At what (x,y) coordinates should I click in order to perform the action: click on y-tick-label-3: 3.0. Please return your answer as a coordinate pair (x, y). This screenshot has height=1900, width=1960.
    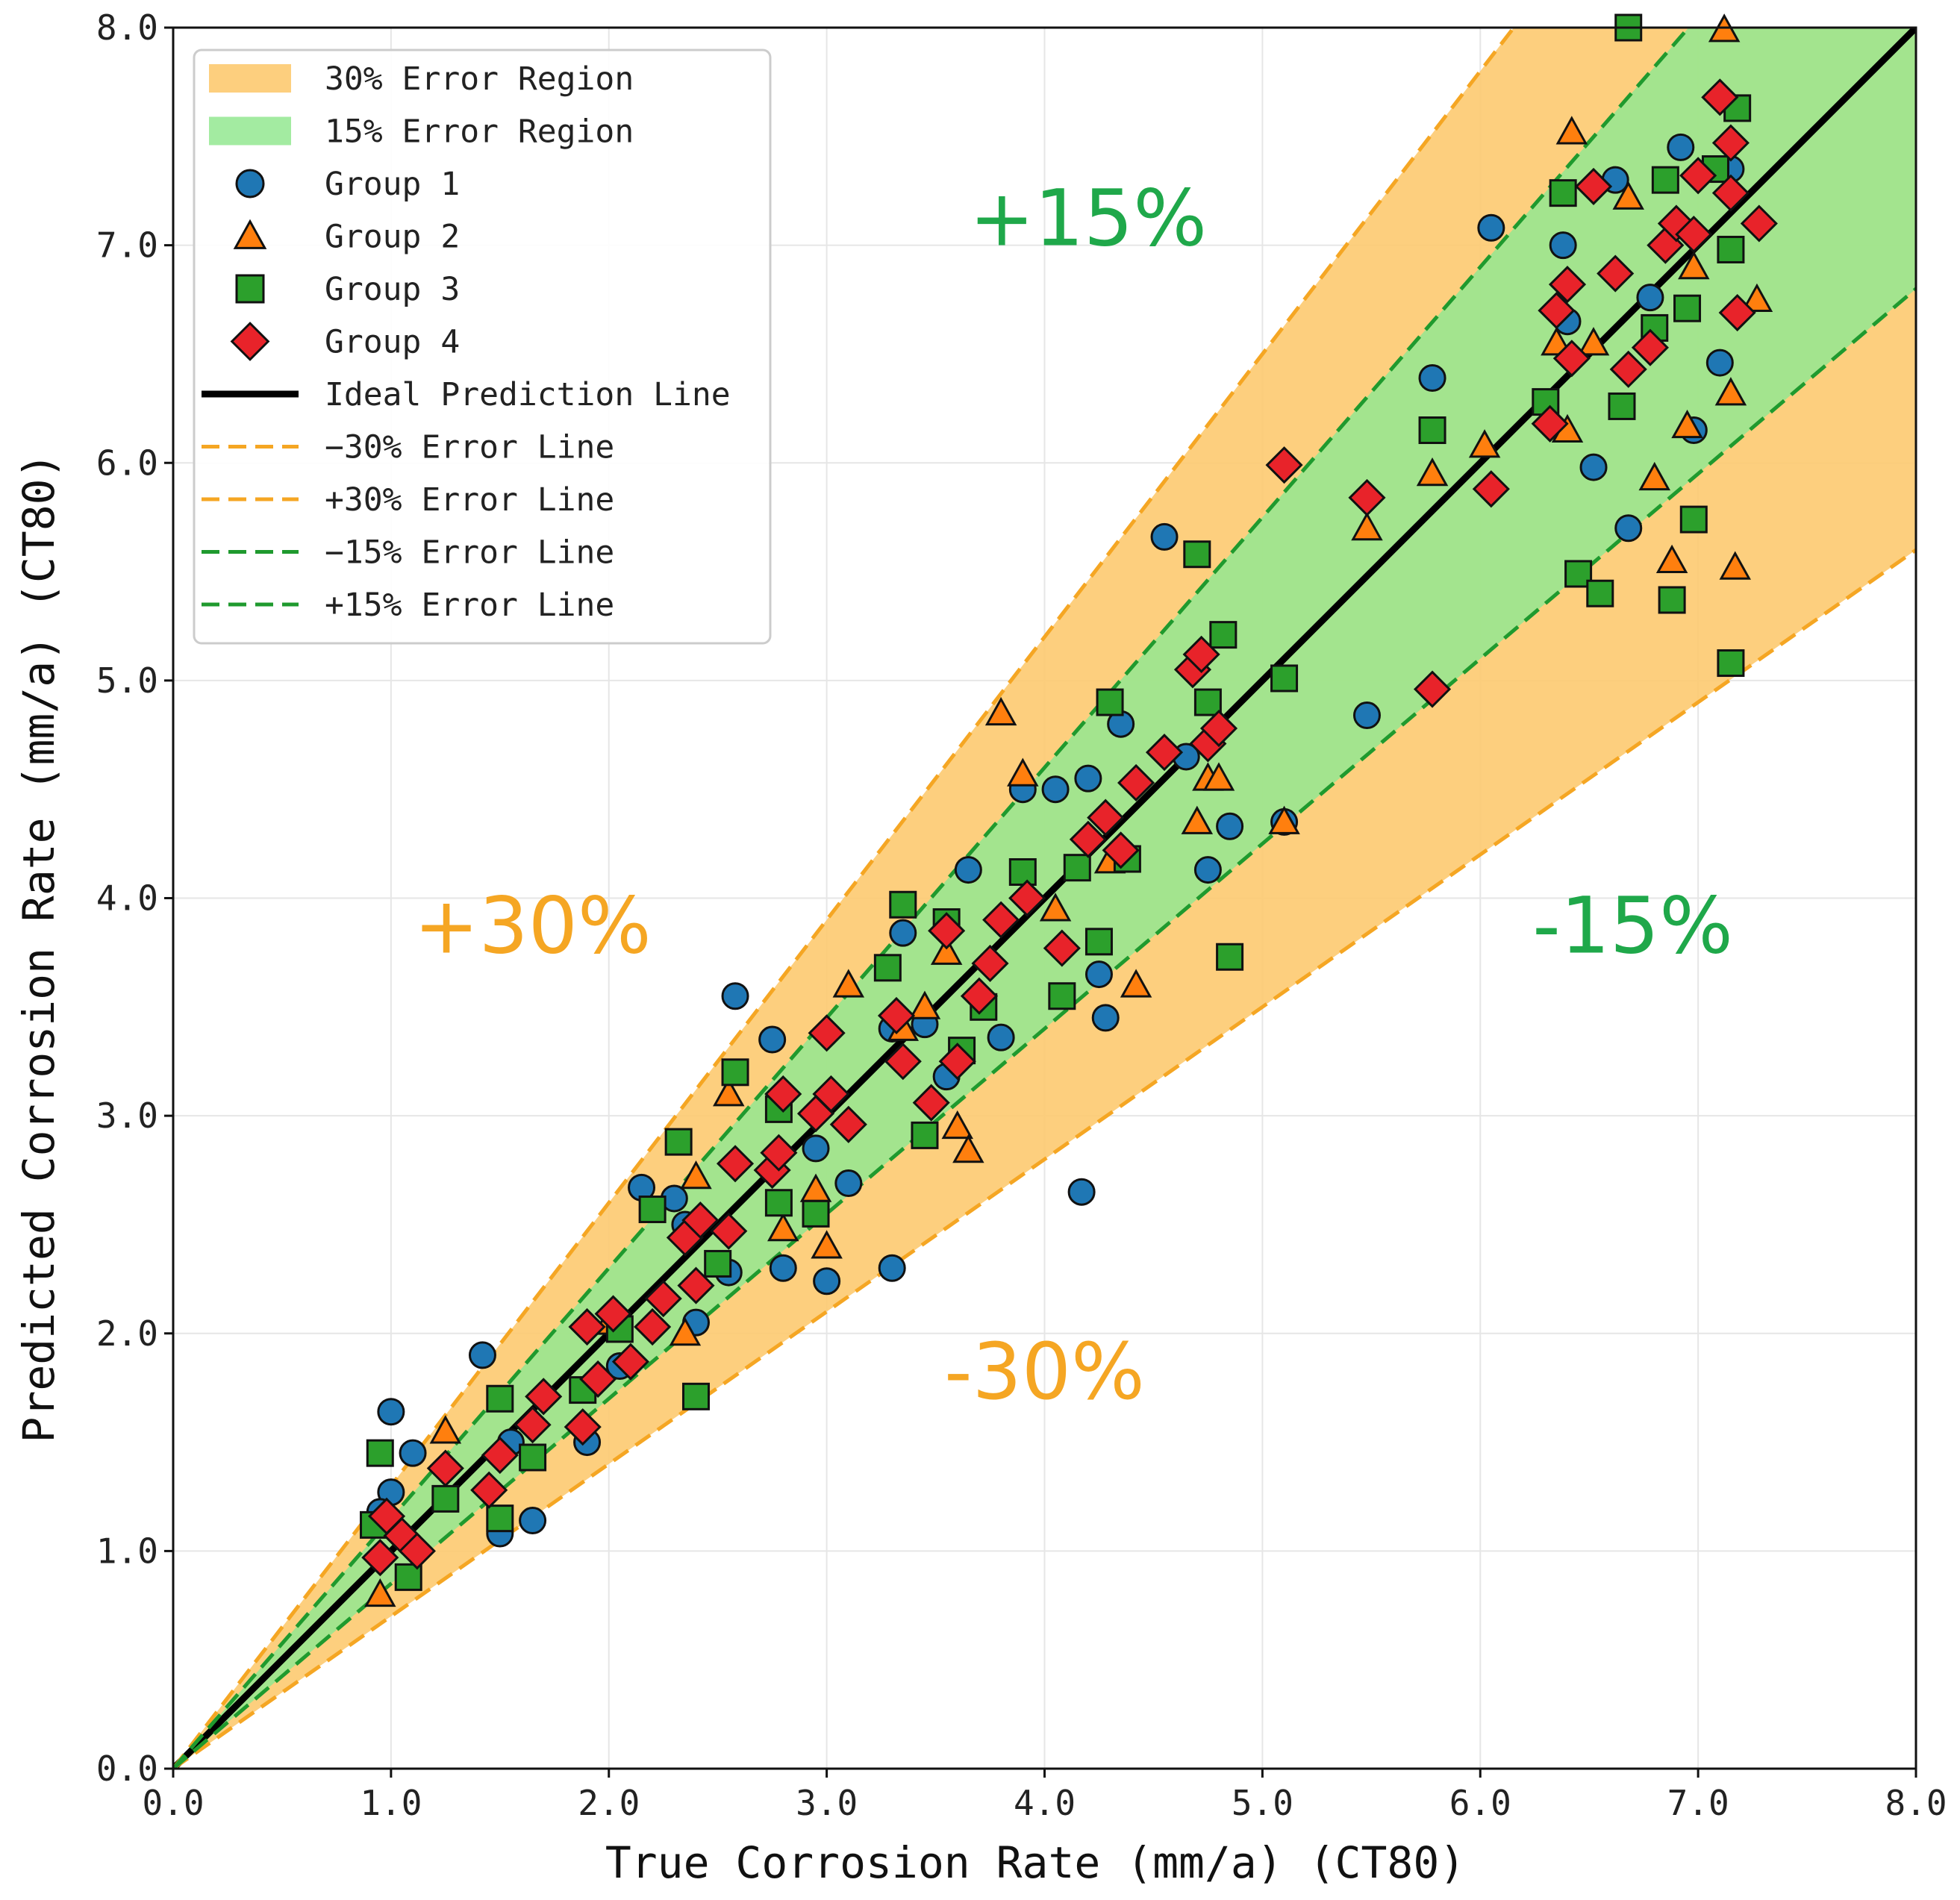
    Looking at the image, I should click on (127, 1116).